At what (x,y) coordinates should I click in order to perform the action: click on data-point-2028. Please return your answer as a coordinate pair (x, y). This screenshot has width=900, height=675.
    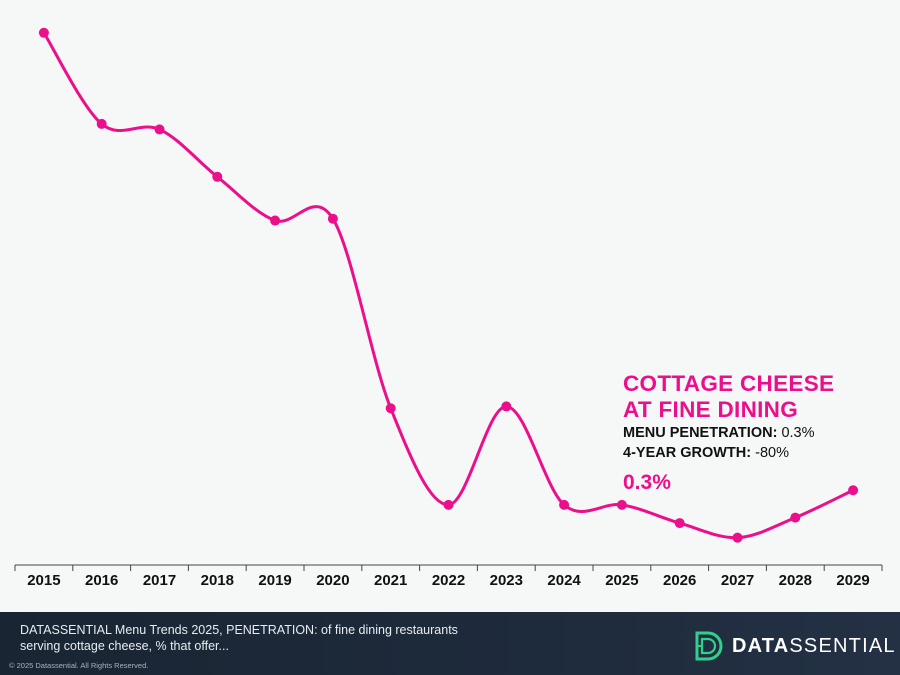
    Looking at the image, I should click on (795, 517).